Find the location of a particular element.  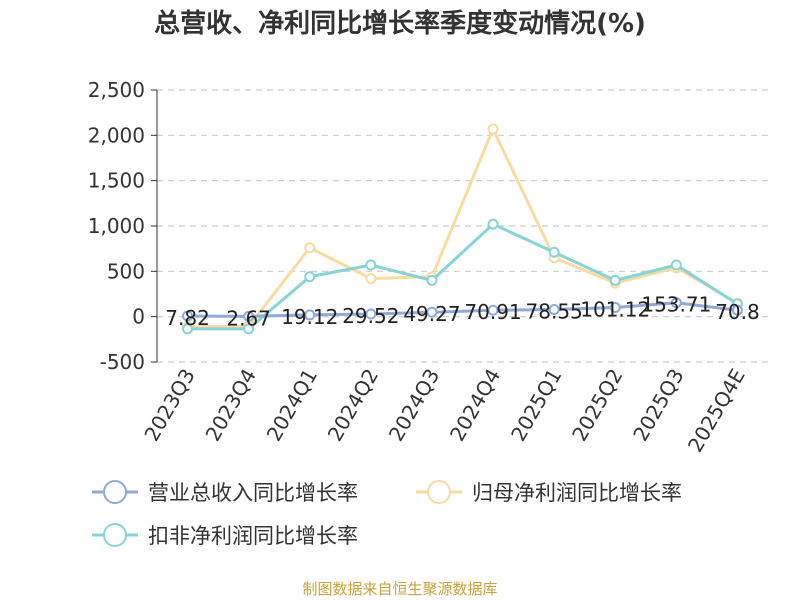

data-label: 153.71 is located at coordinates (676, 305).